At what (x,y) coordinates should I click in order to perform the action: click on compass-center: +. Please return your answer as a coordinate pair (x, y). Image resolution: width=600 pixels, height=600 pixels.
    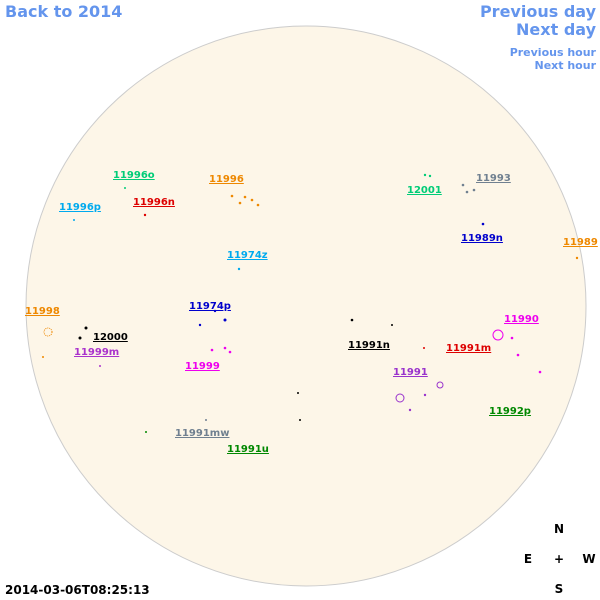
    Looking at the image, I should click on (559, 559).